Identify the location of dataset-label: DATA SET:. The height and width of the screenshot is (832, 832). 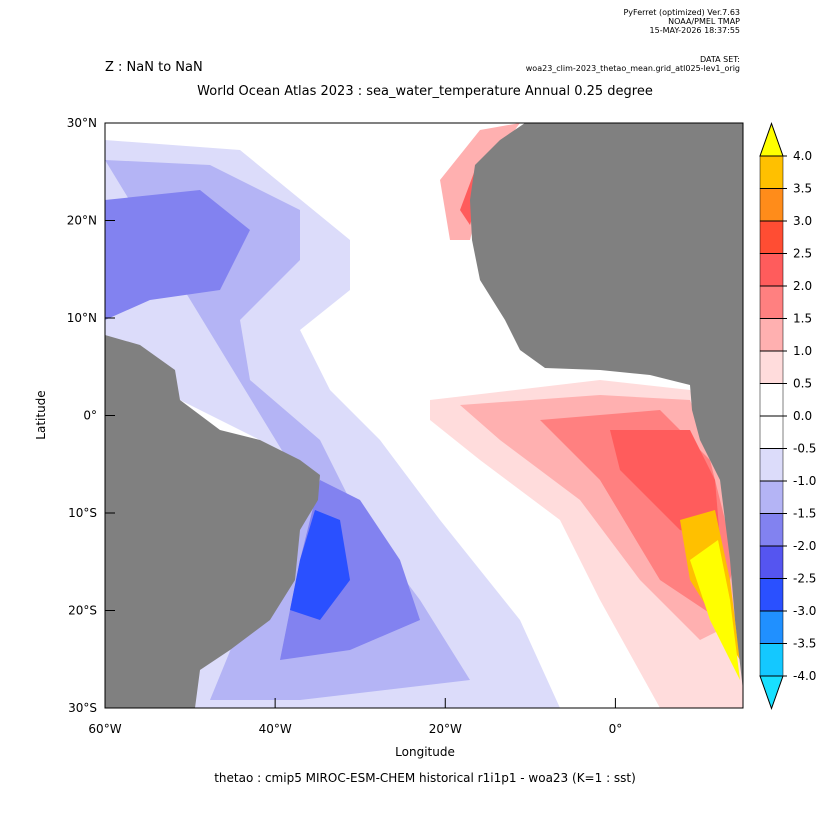
(720, 59).